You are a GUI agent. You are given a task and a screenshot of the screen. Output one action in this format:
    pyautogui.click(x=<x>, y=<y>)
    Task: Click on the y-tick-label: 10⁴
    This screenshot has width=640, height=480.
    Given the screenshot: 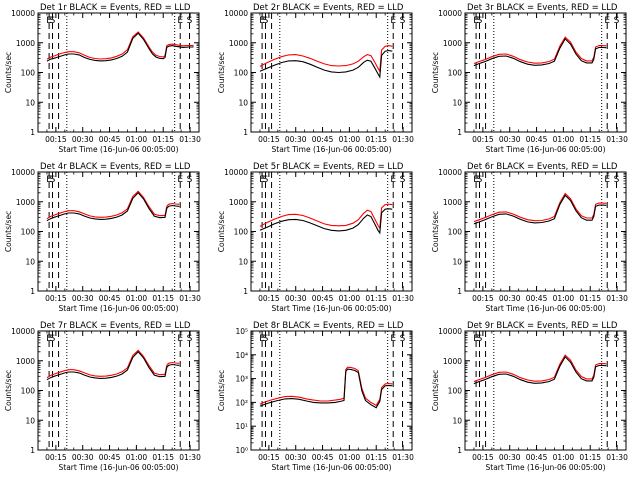 What is the action you would take?
    pyautogui.click(x=241, y=355)
    